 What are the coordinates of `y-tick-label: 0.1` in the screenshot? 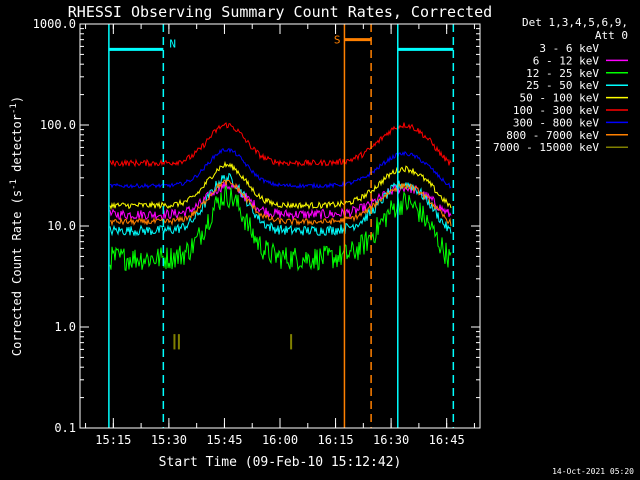 It's located at (65, 428).